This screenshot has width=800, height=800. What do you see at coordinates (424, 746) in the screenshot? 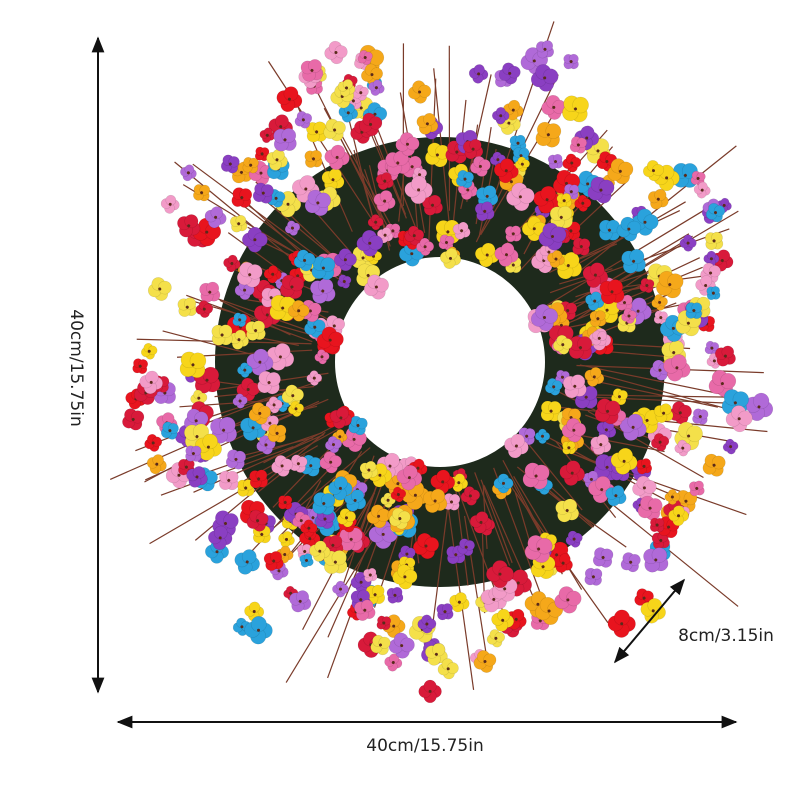
I see `width-label: 40cm/15.75in` at bounding box center [424, 746].